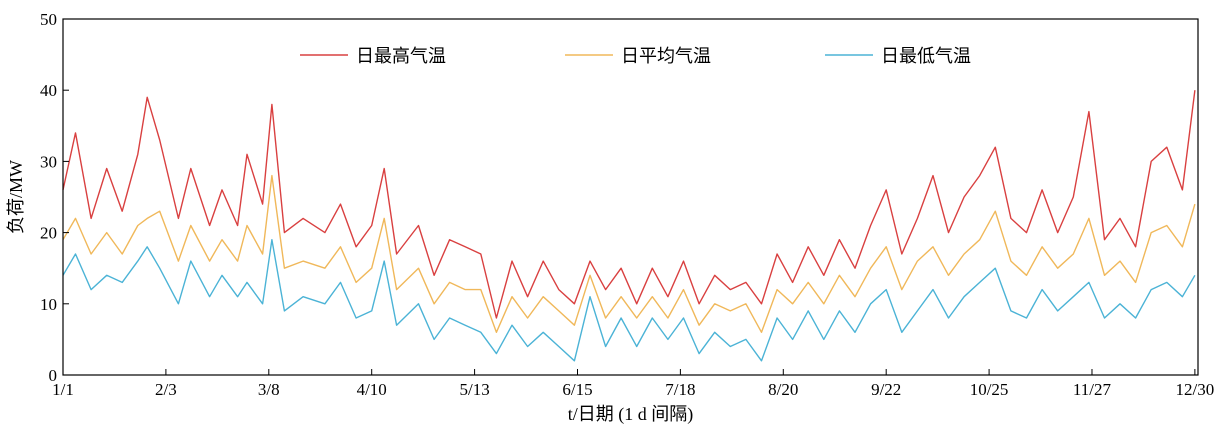 Image resolution: width=1225 pixels, height=433 pixels. I want to click on x-tick-label: 7/18, so click(680, 389).